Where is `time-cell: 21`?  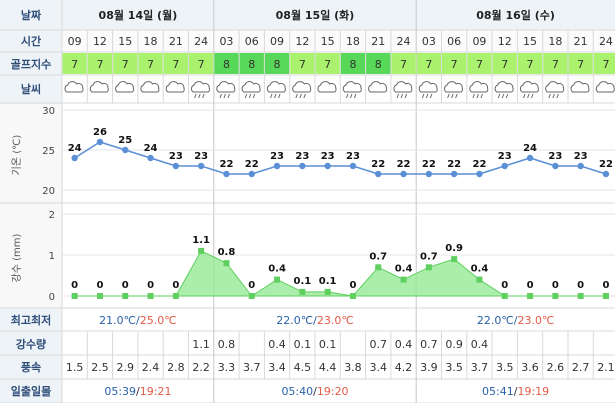 time-cell: 21 is located at coordinates (581, 41).